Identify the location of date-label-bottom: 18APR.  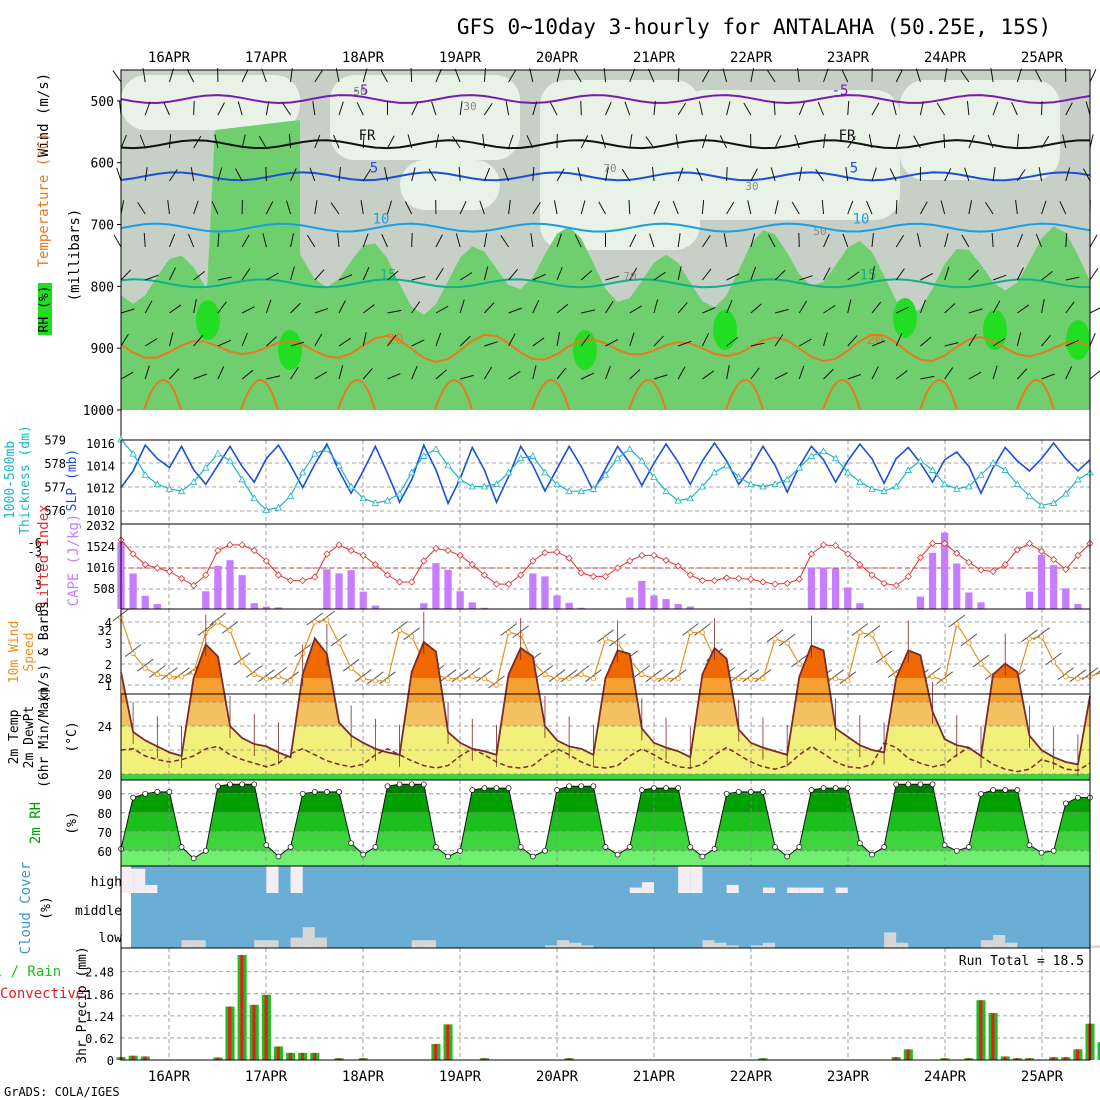
(363, 1077).